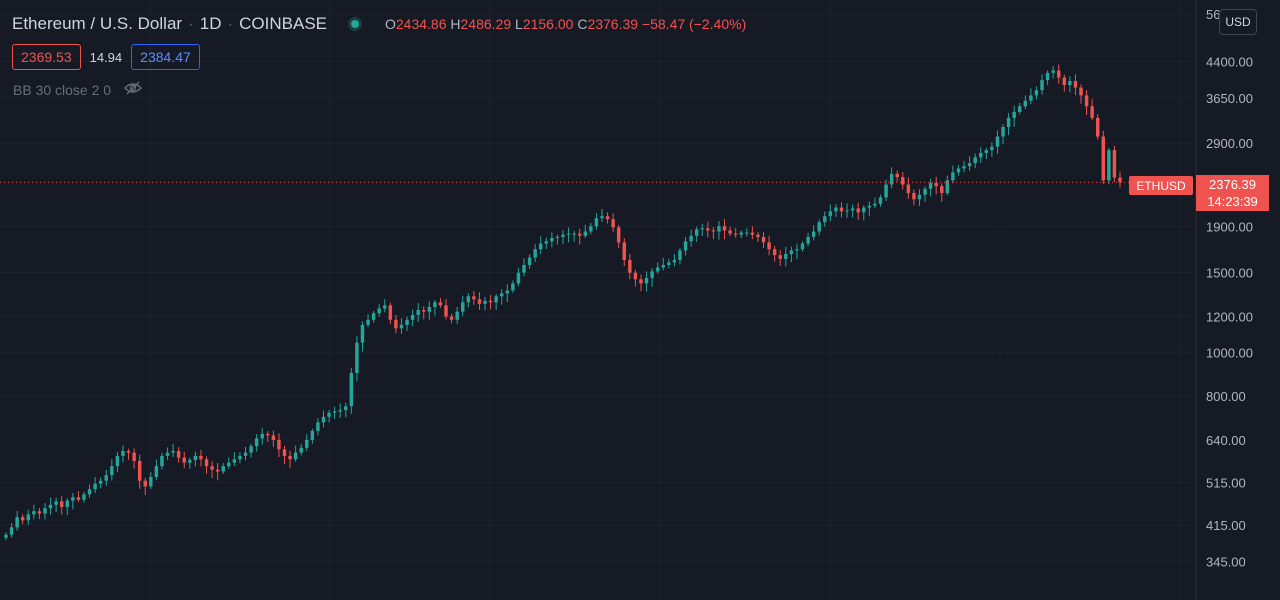 This screenshot has height=600, width=1280. Describe the element at coordinates (1238, 22) in the screenshot. I see `currency-button: USD` at that location.